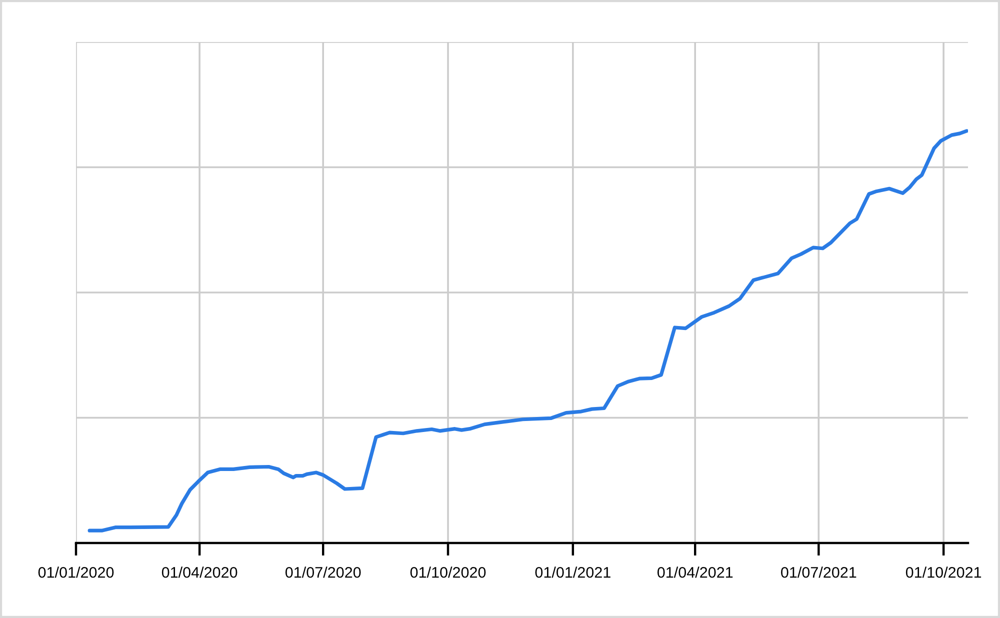  Describe the element at coordinates (76, 572) in the screenshot. I see `x-tick-label: 01/01/2020` at that location.